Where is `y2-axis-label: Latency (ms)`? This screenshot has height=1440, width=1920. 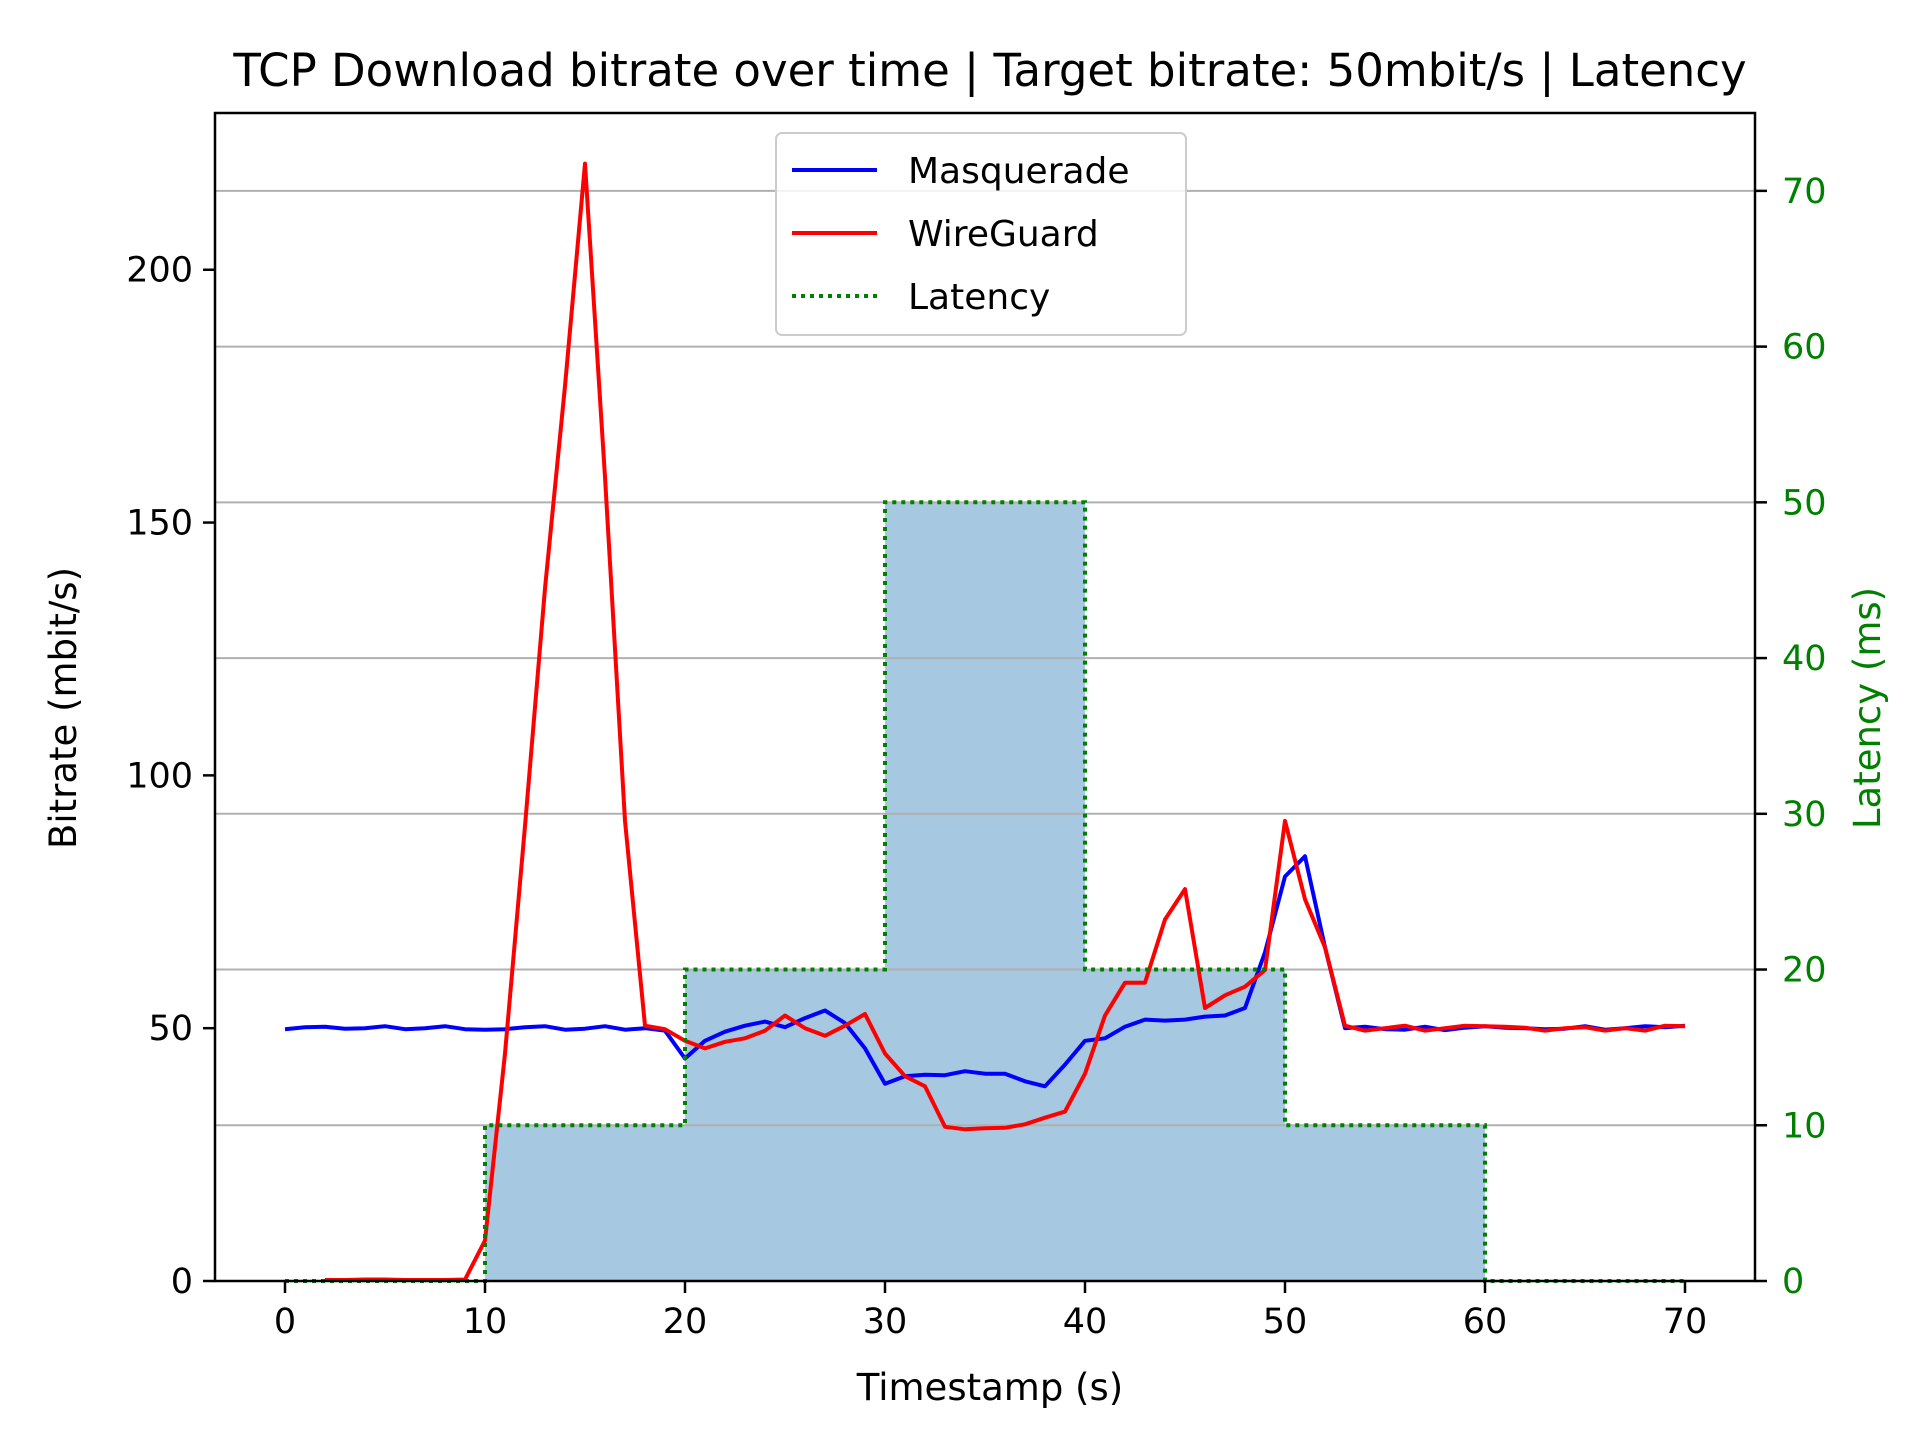 y2-axis-label: Latency (ms) is located at coordinates (1867, 708).